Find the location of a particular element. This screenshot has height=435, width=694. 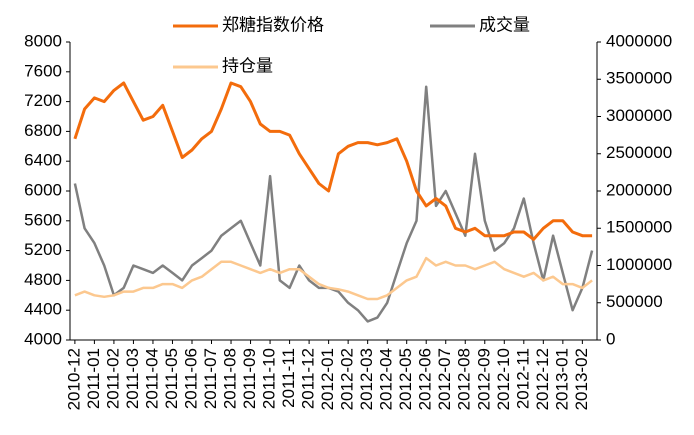

y-tick-label: 6400 is located at coordinates (43, 160).